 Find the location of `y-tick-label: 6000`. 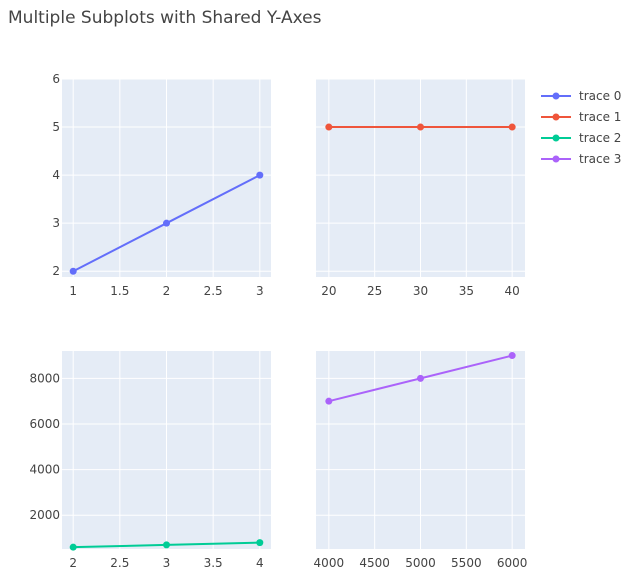

y-tick-label: 6000 is located at coordinates (44, 424).